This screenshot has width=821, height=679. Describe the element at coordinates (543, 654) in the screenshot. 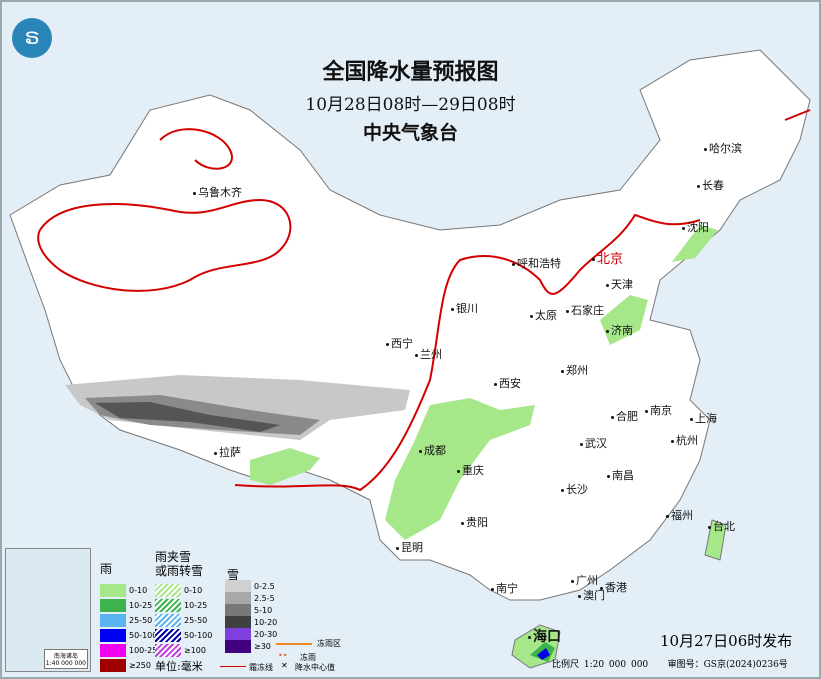

I see `hainan-rainstorm` at that location.